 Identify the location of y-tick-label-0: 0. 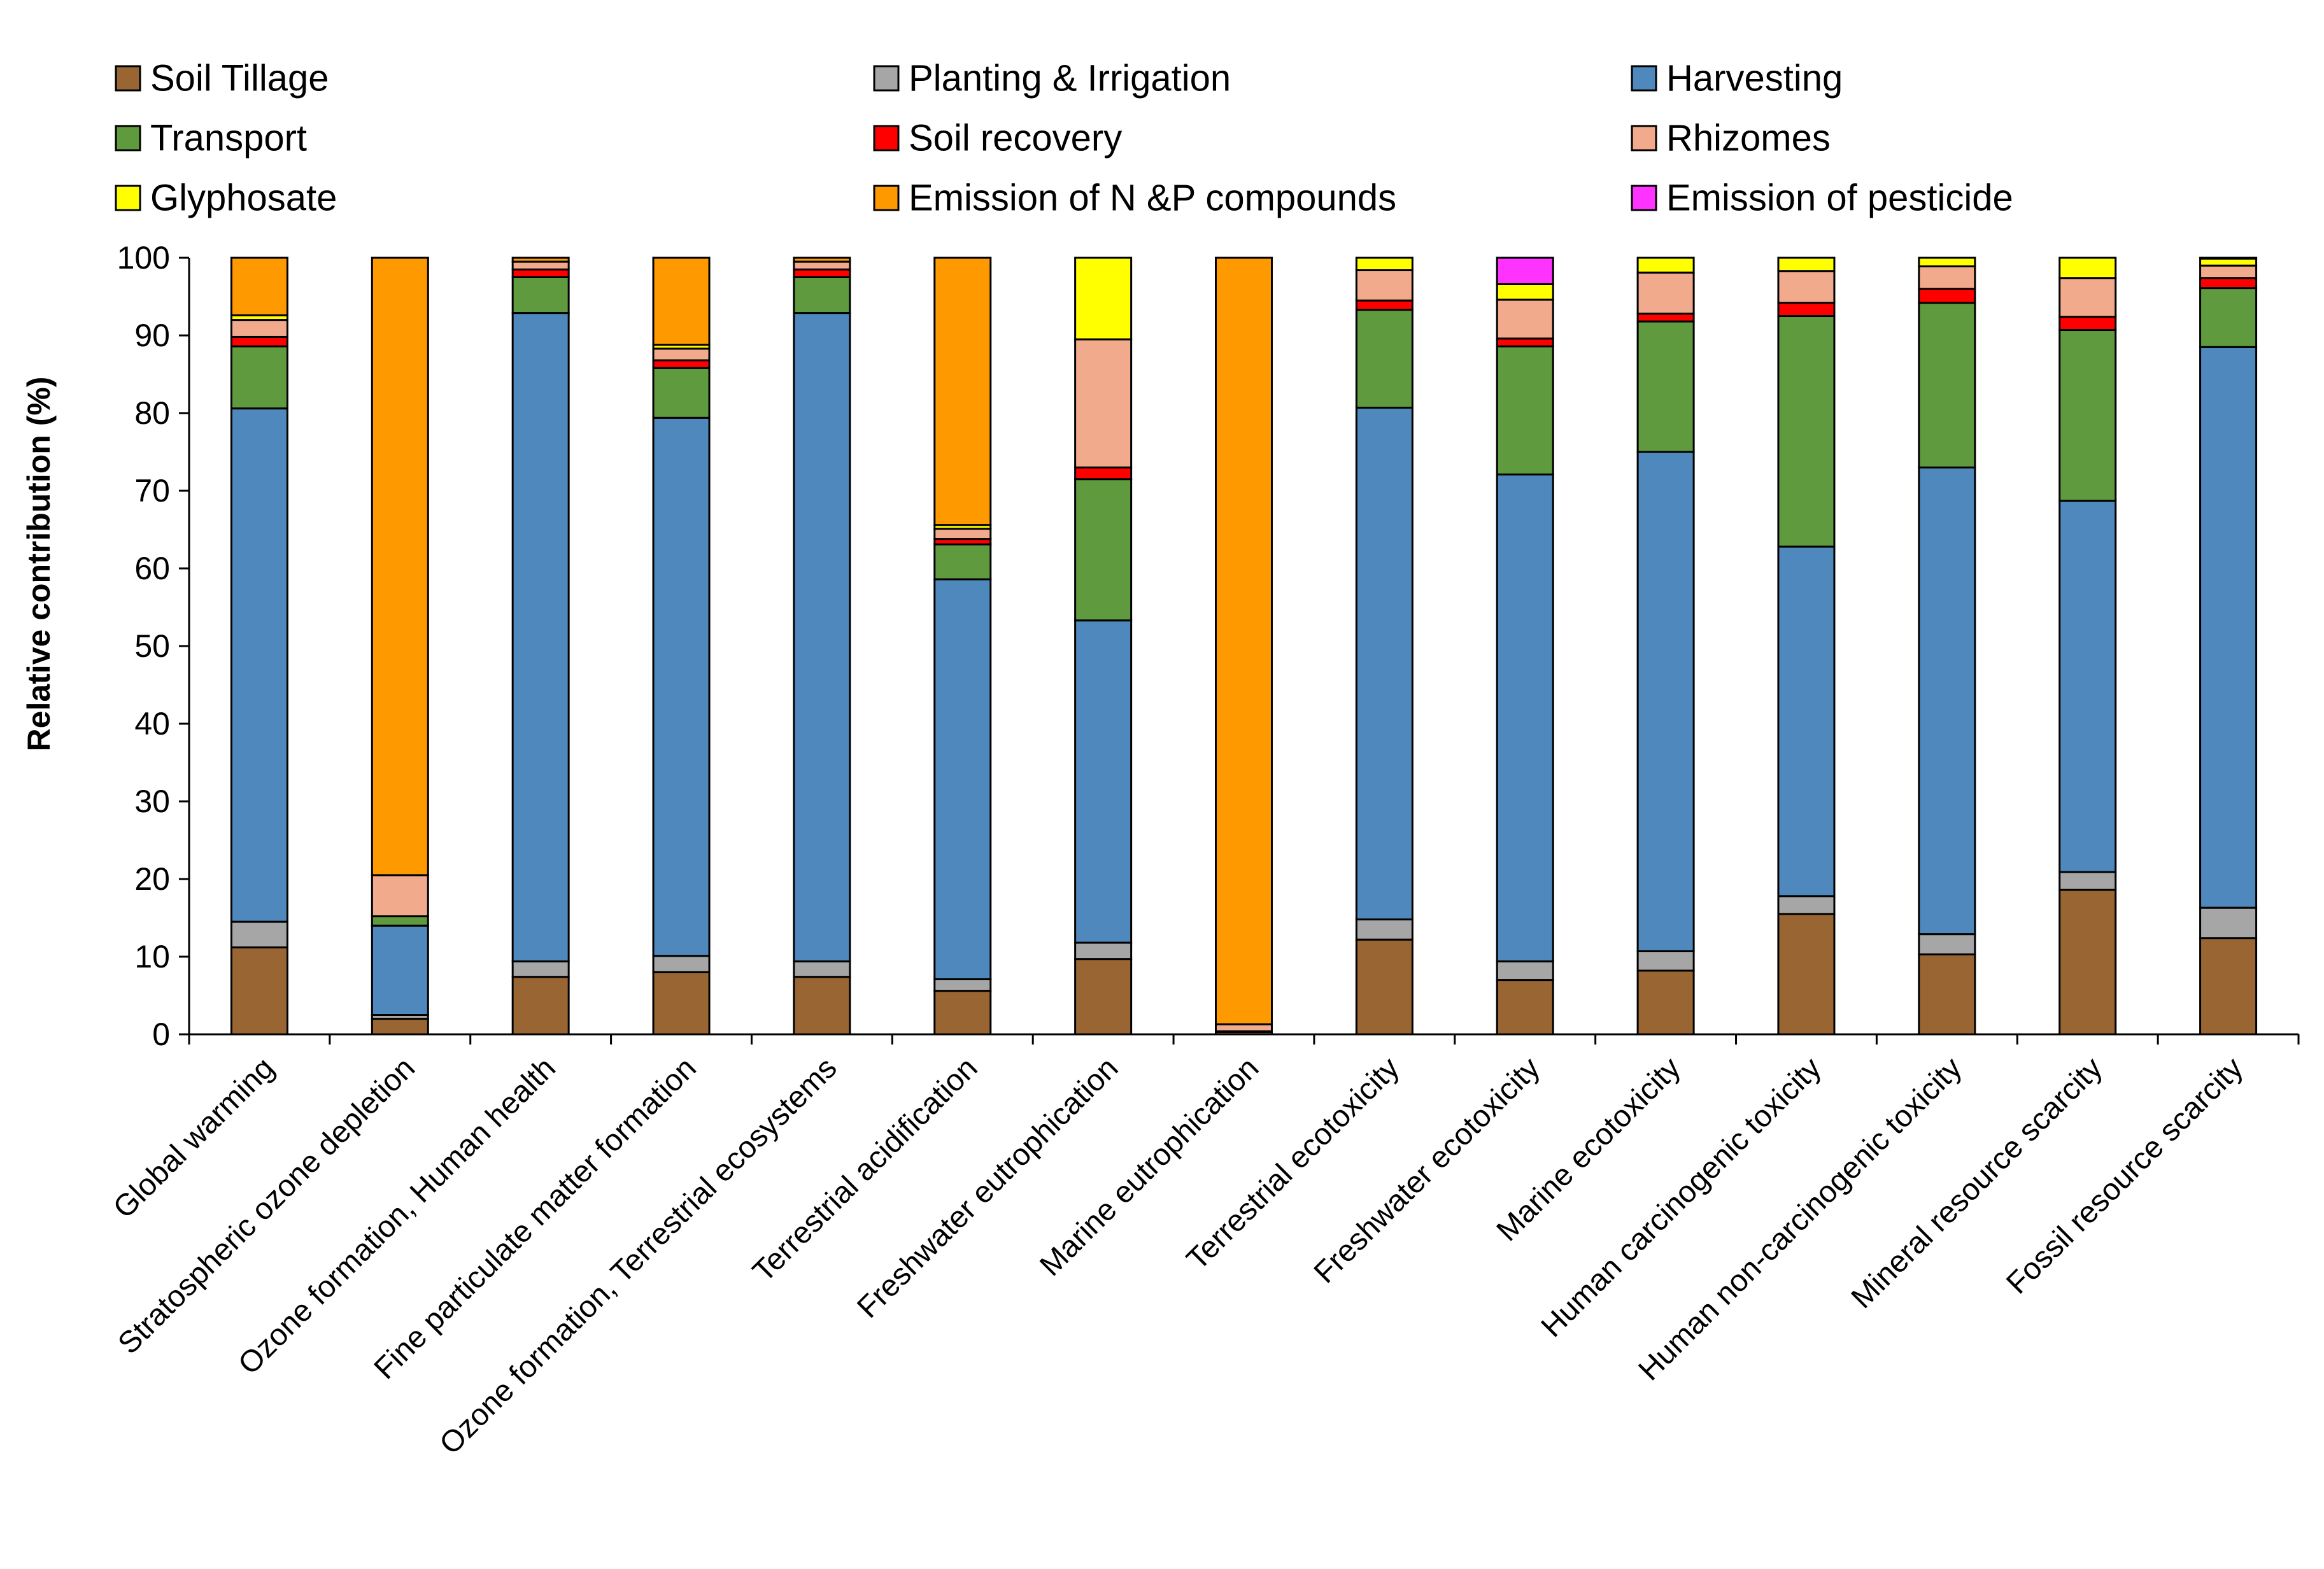
(161, 1034).